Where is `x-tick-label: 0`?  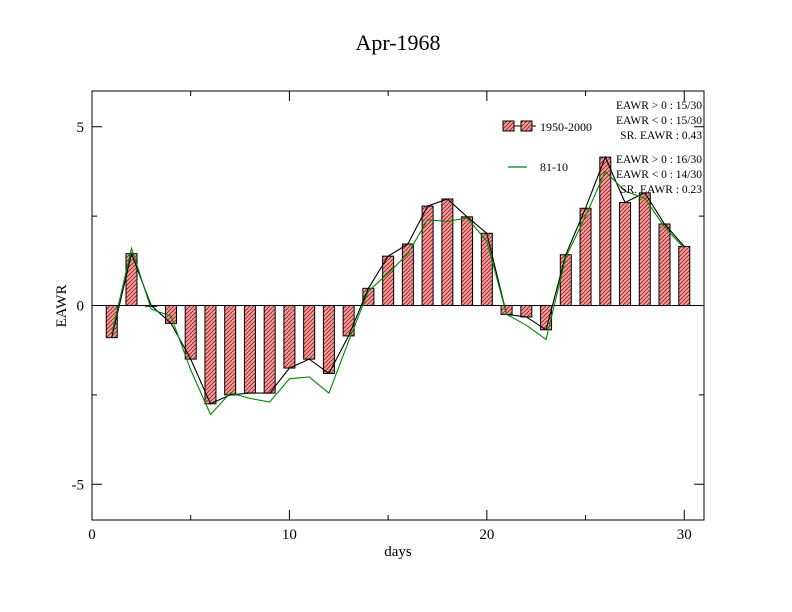 x-tick-label: 0 is located at coordinates (92, 535).